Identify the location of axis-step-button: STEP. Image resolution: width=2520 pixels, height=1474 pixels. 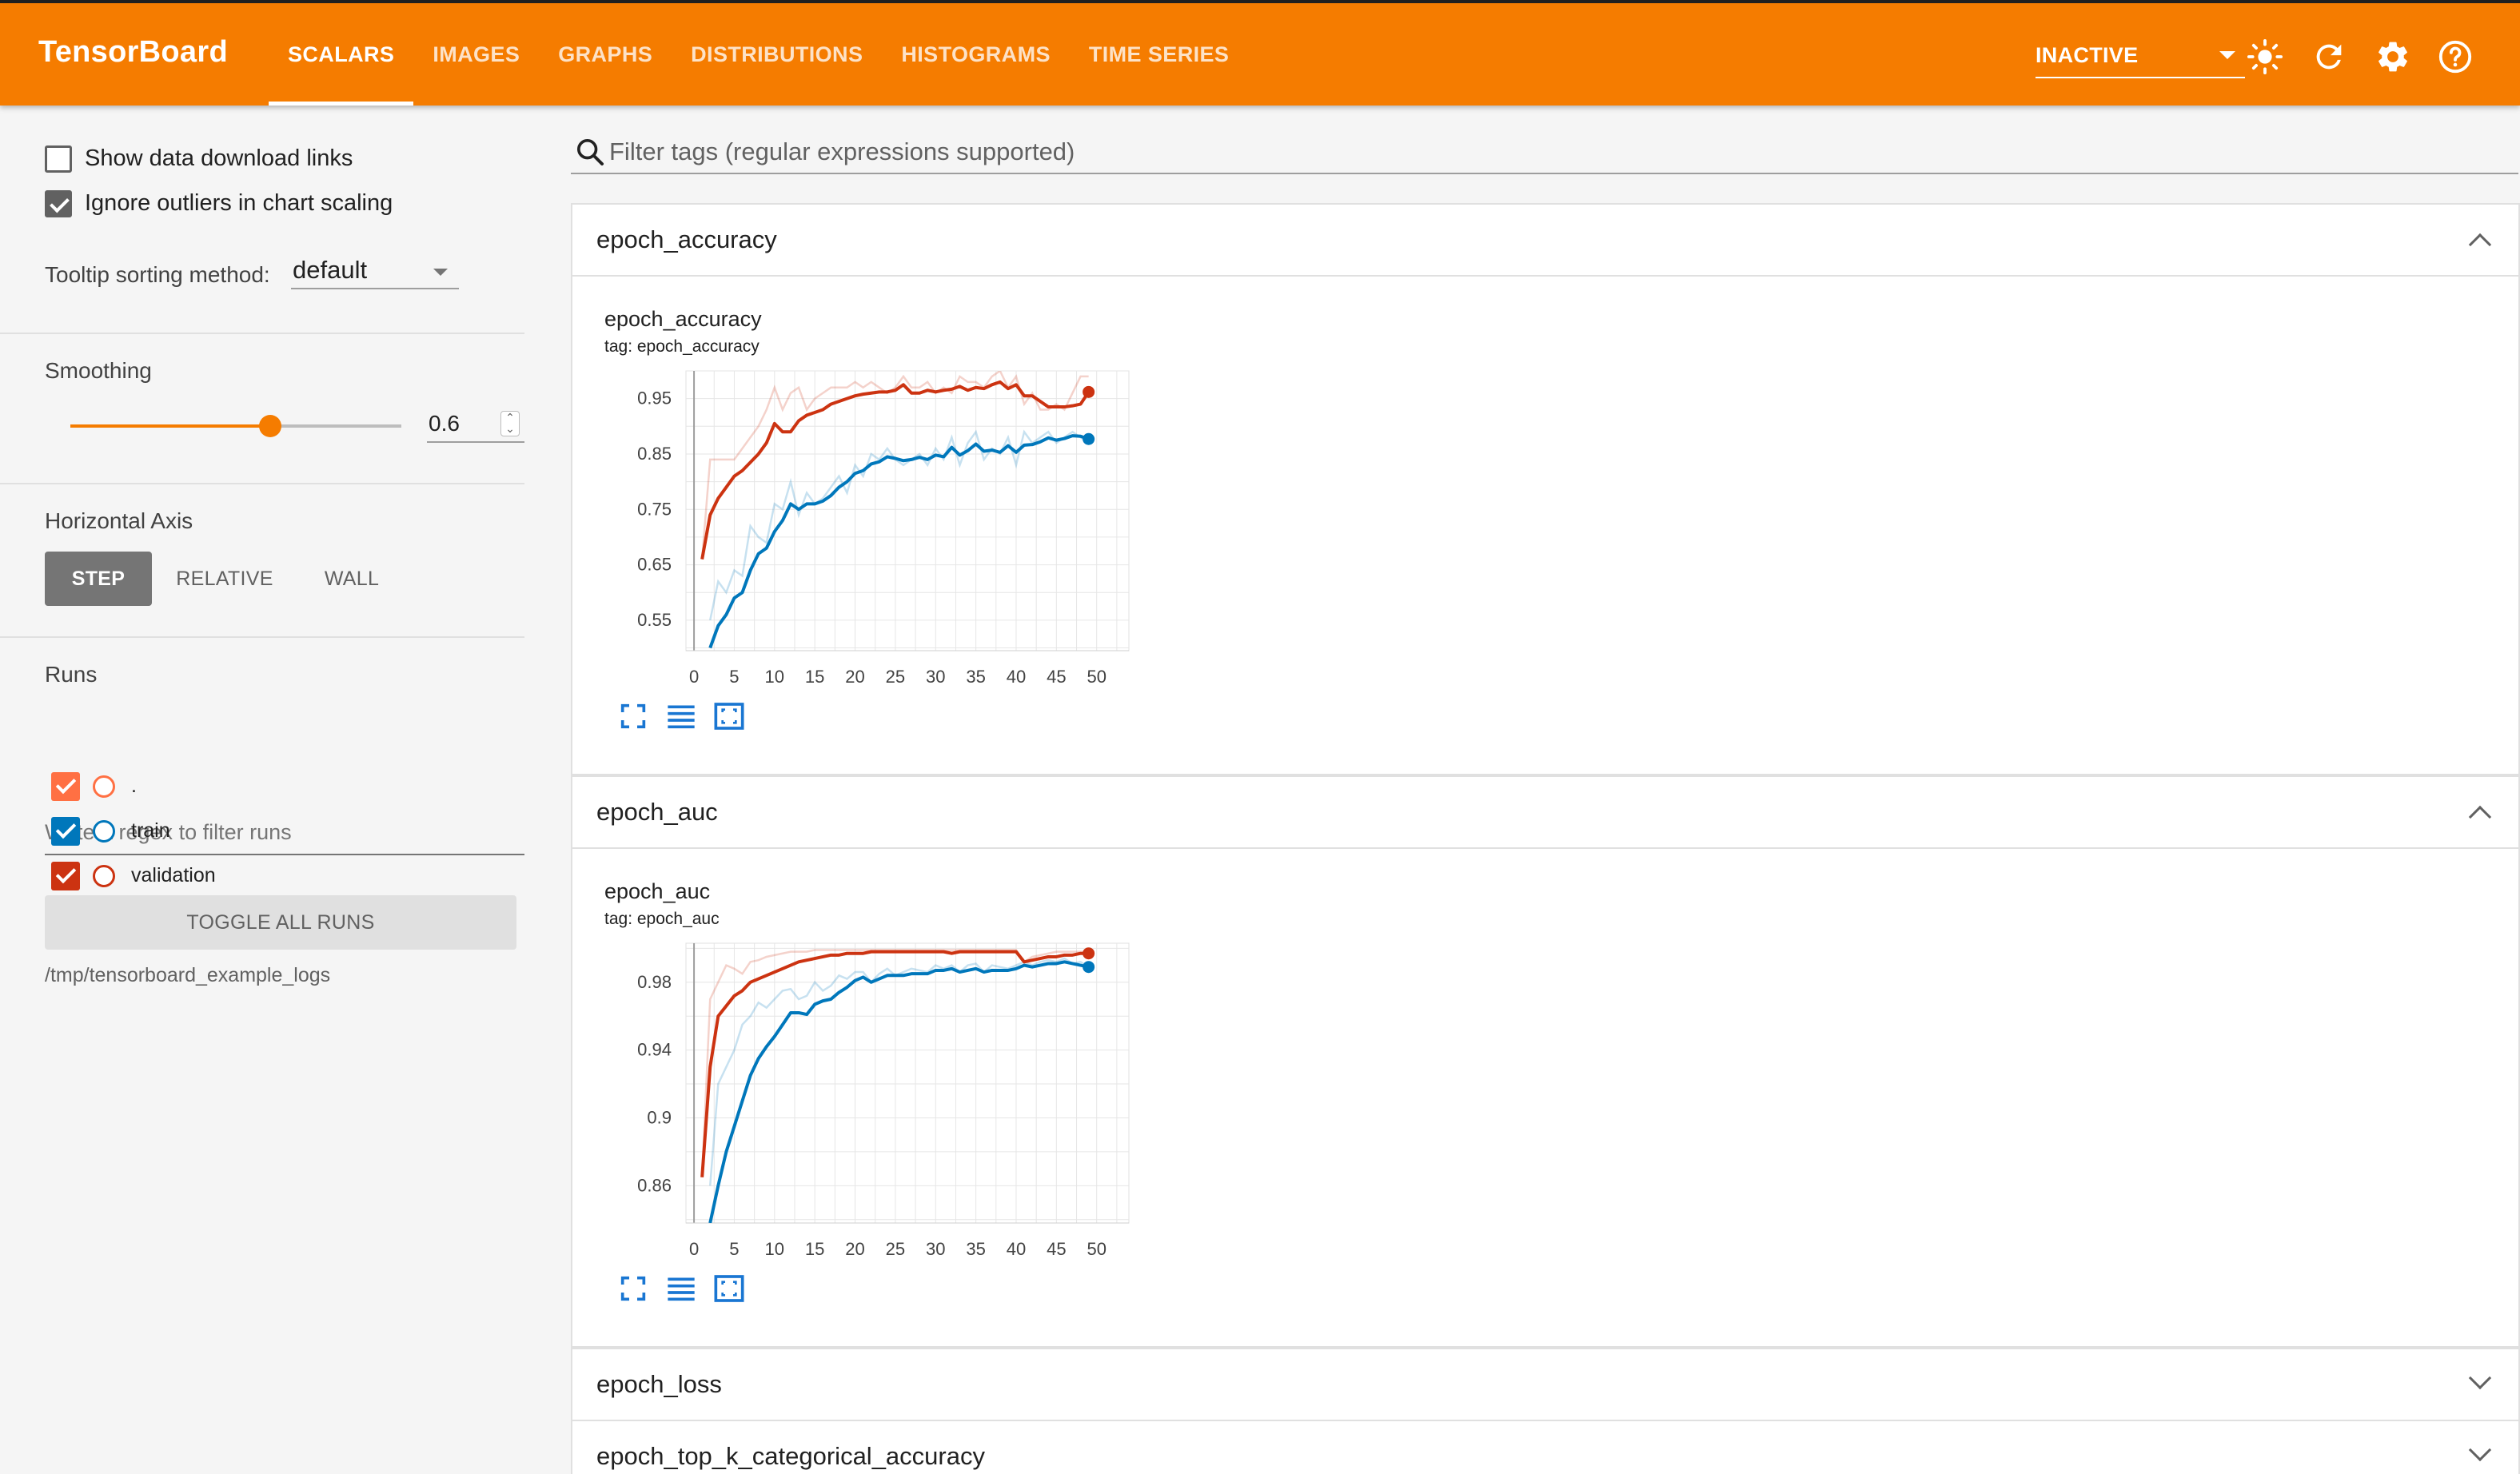
(98, 579).